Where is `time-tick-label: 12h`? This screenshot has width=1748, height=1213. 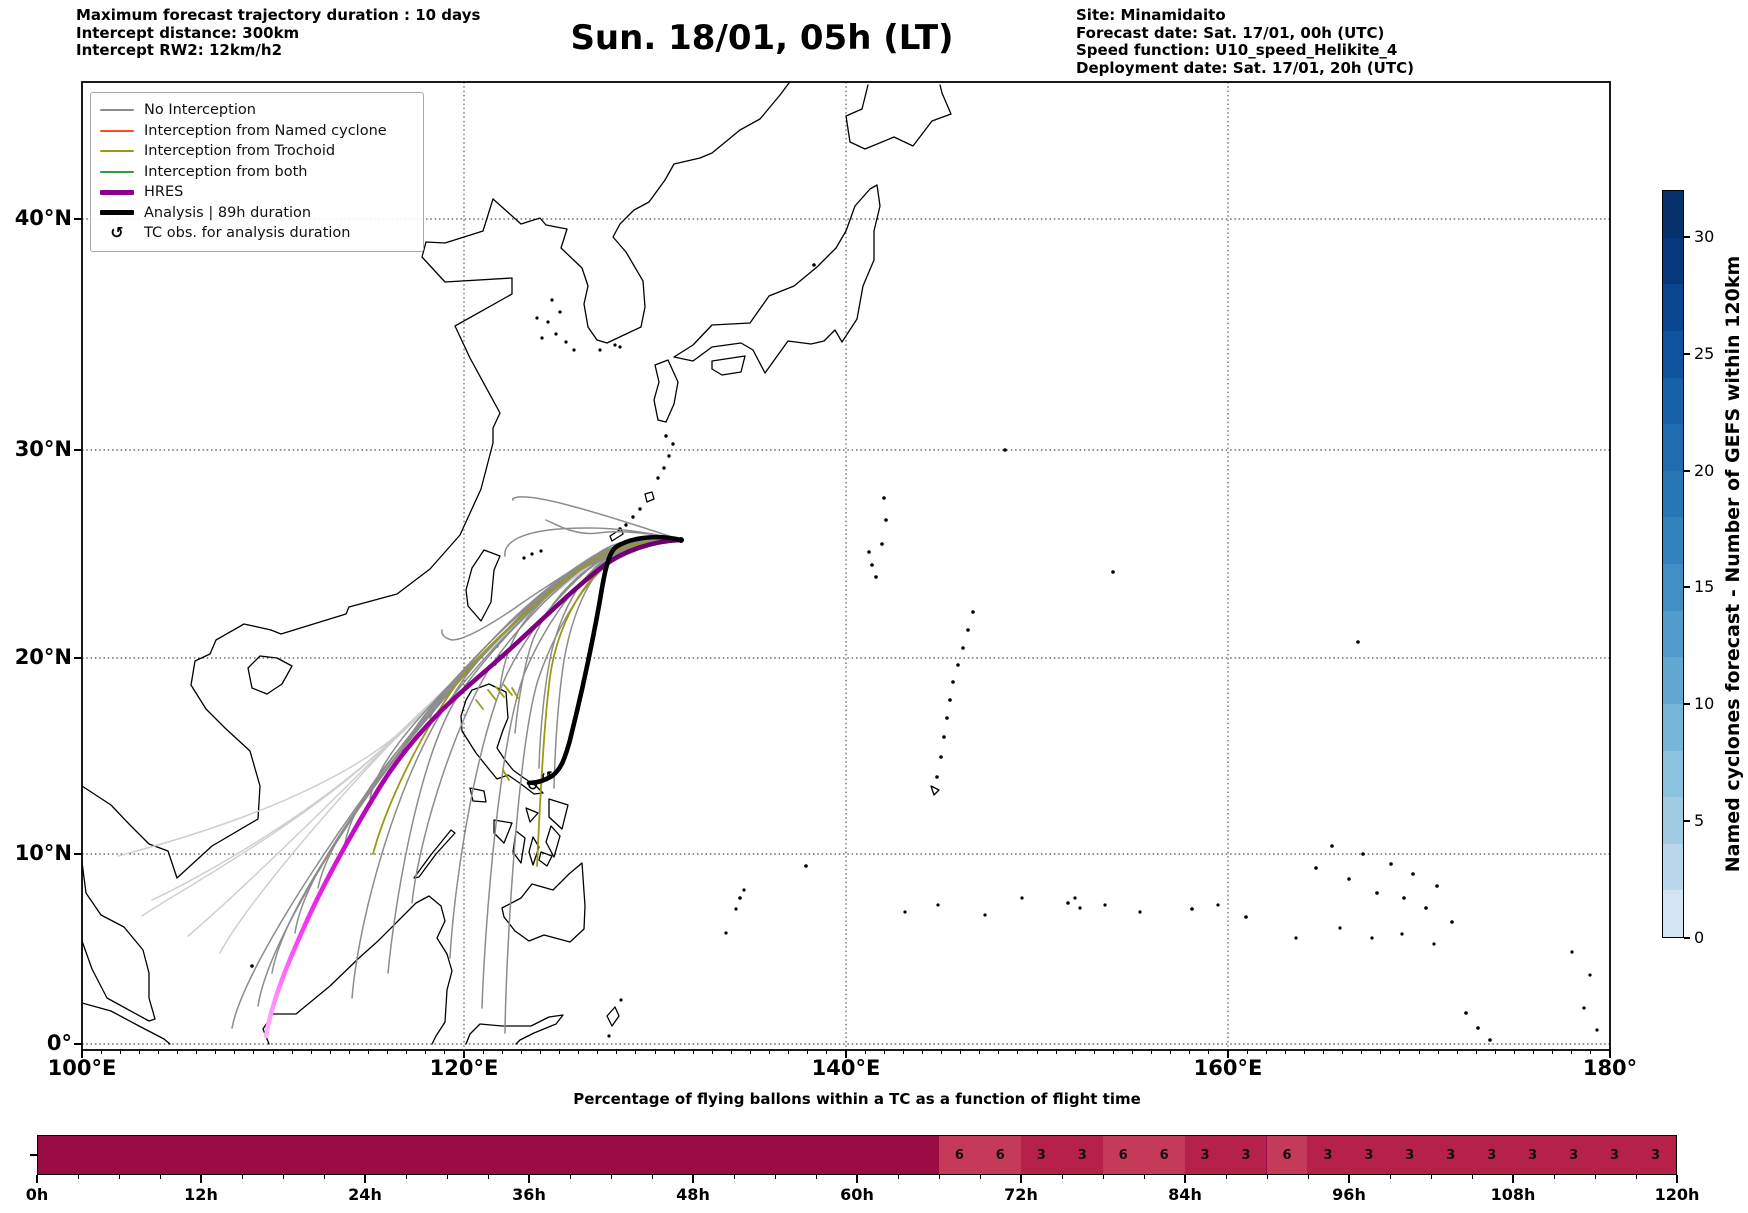
time-tick-label: 12h is located at coordinates (201, 1194).